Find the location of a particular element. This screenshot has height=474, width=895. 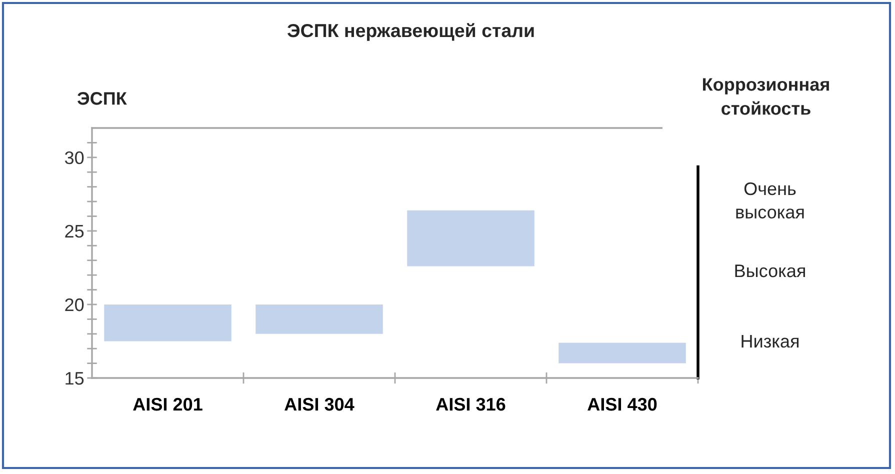

chart-title: ЭСПК нержавеющей стали is located at coordinates (410, 32).